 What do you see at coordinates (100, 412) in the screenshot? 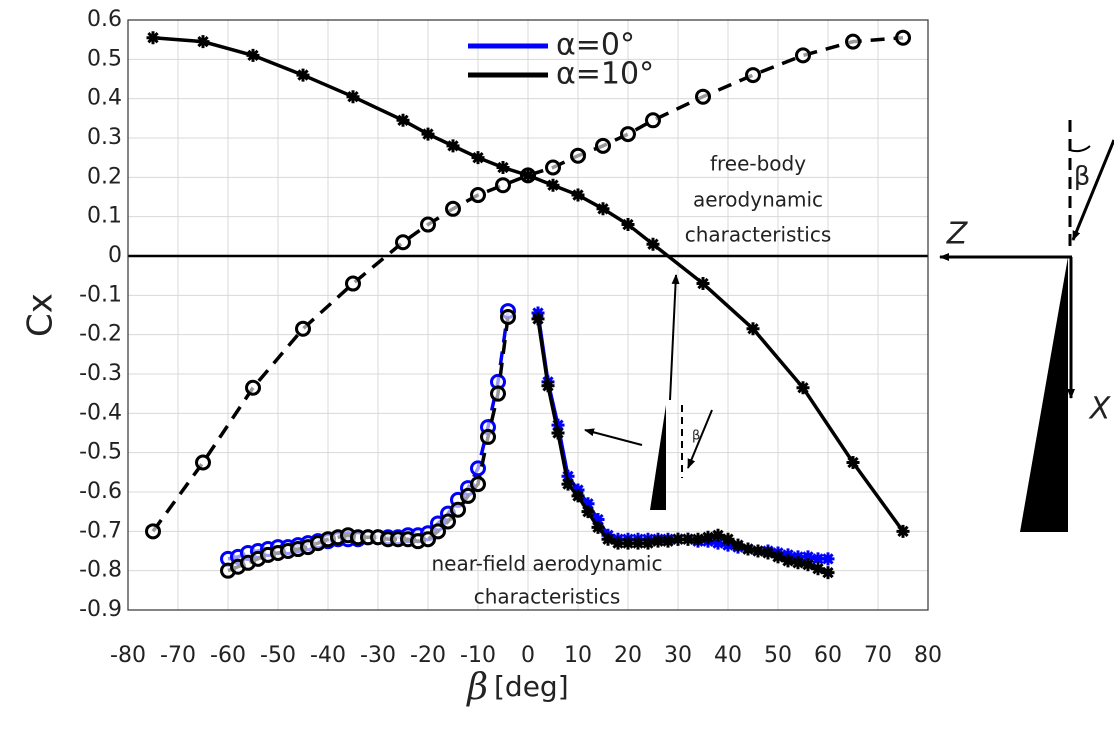
I see `y-tick-label: -0.4` at bounding box center [100, 412].